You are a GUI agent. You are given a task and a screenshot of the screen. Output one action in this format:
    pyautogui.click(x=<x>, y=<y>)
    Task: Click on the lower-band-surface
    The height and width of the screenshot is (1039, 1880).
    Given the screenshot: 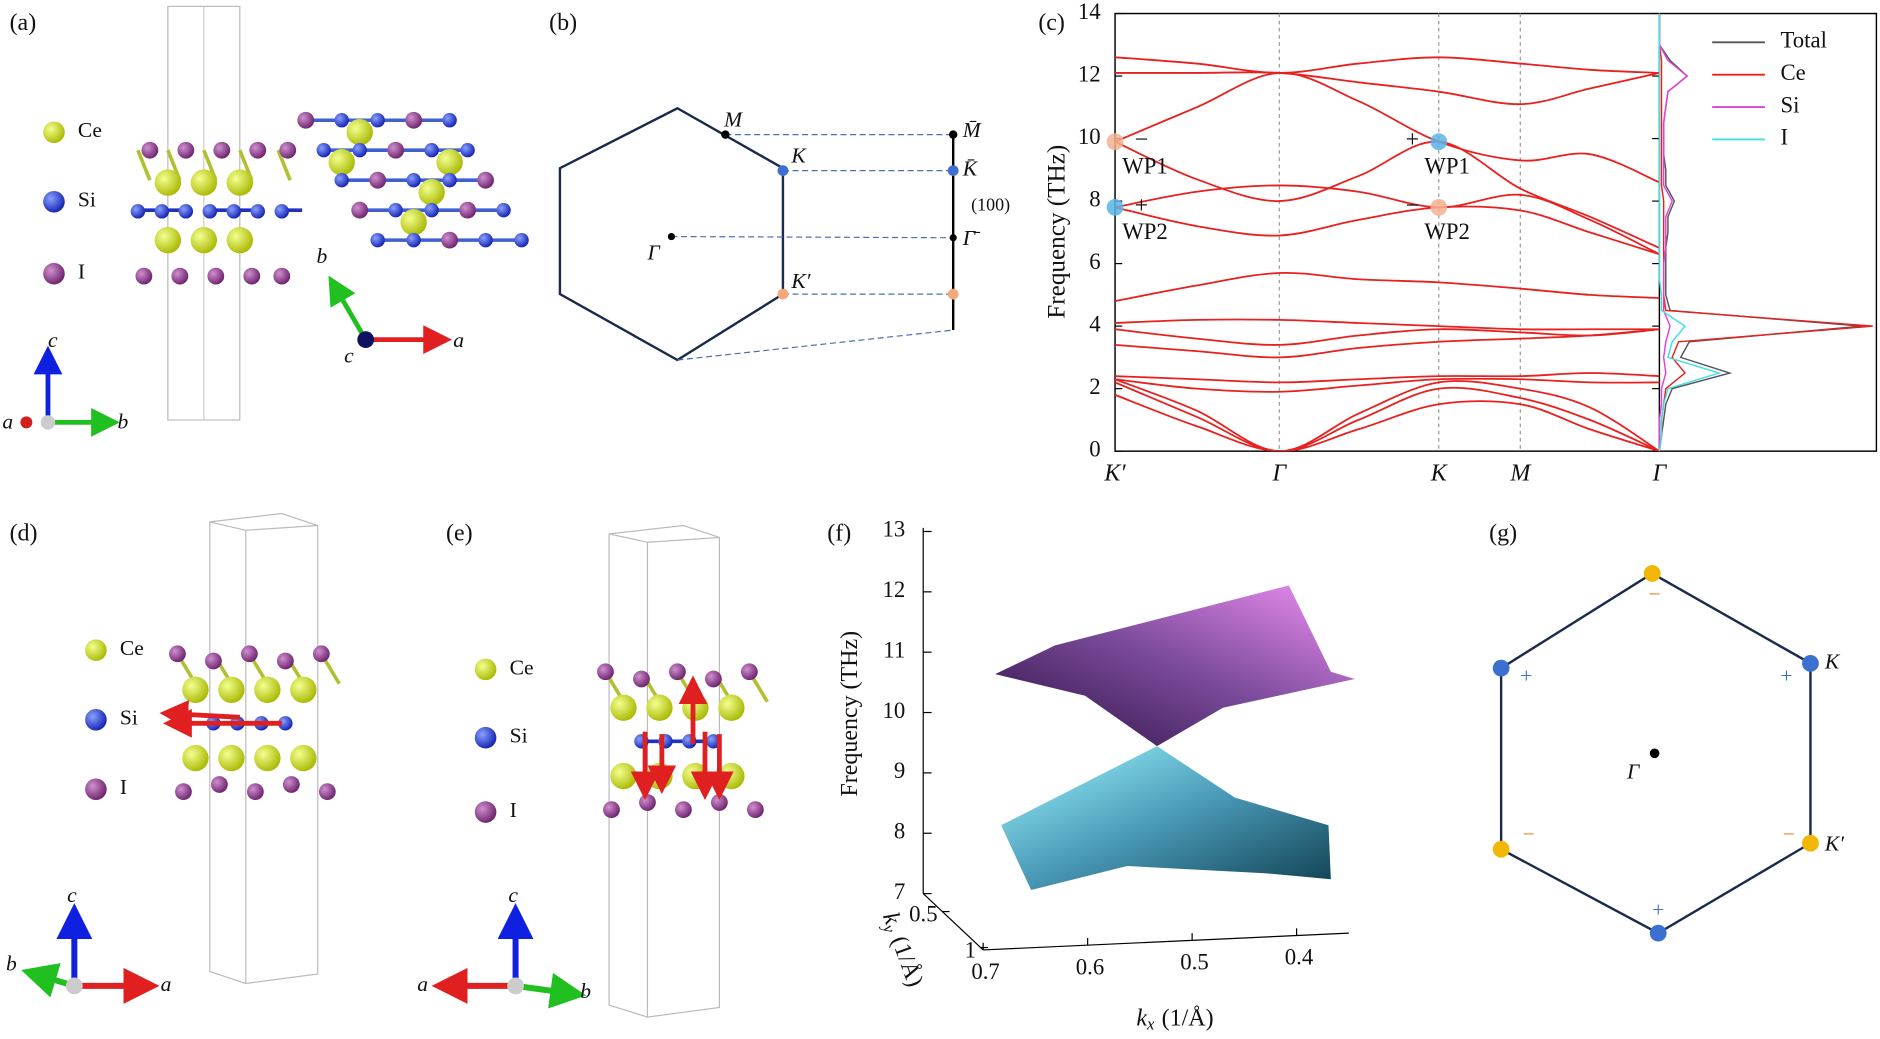 What is the action you would take?
    pyautogui.click(x=1166, y=818)
    